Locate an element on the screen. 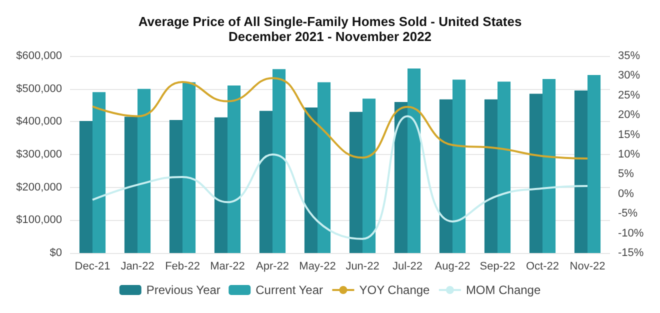  y2-tick-label: 30% is located at coordinates (629, 76).